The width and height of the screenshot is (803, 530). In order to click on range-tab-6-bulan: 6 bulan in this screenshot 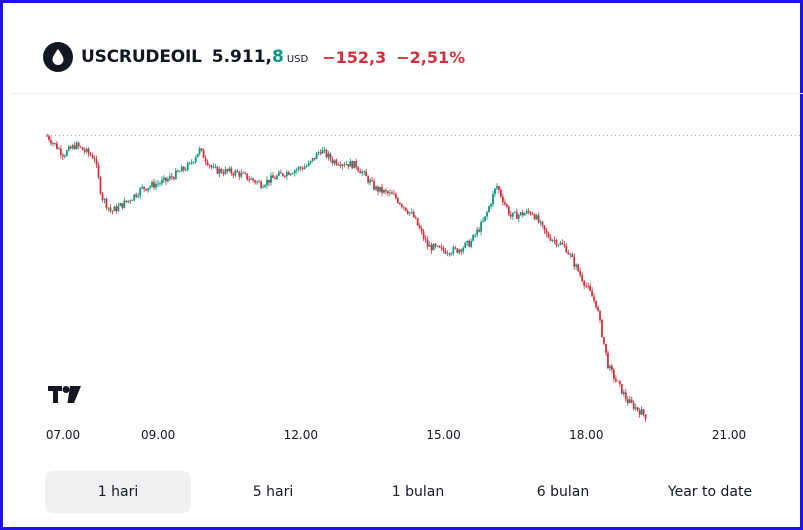, I will do `click(563, 492)`.